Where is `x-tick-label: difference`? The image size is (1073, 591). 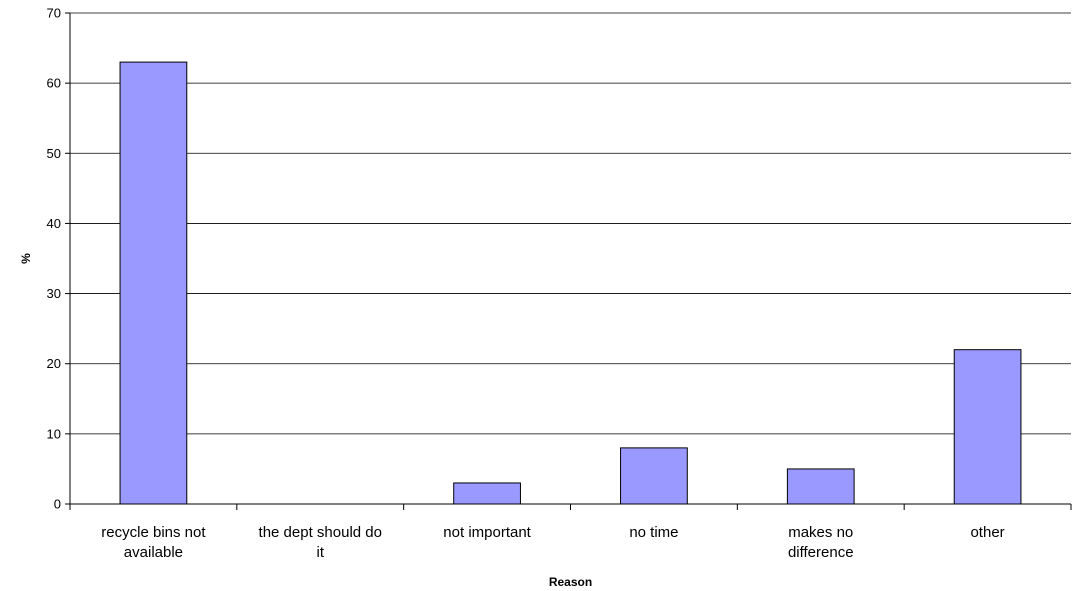
x-tick-label: difference is located at coordinates (821, 552).